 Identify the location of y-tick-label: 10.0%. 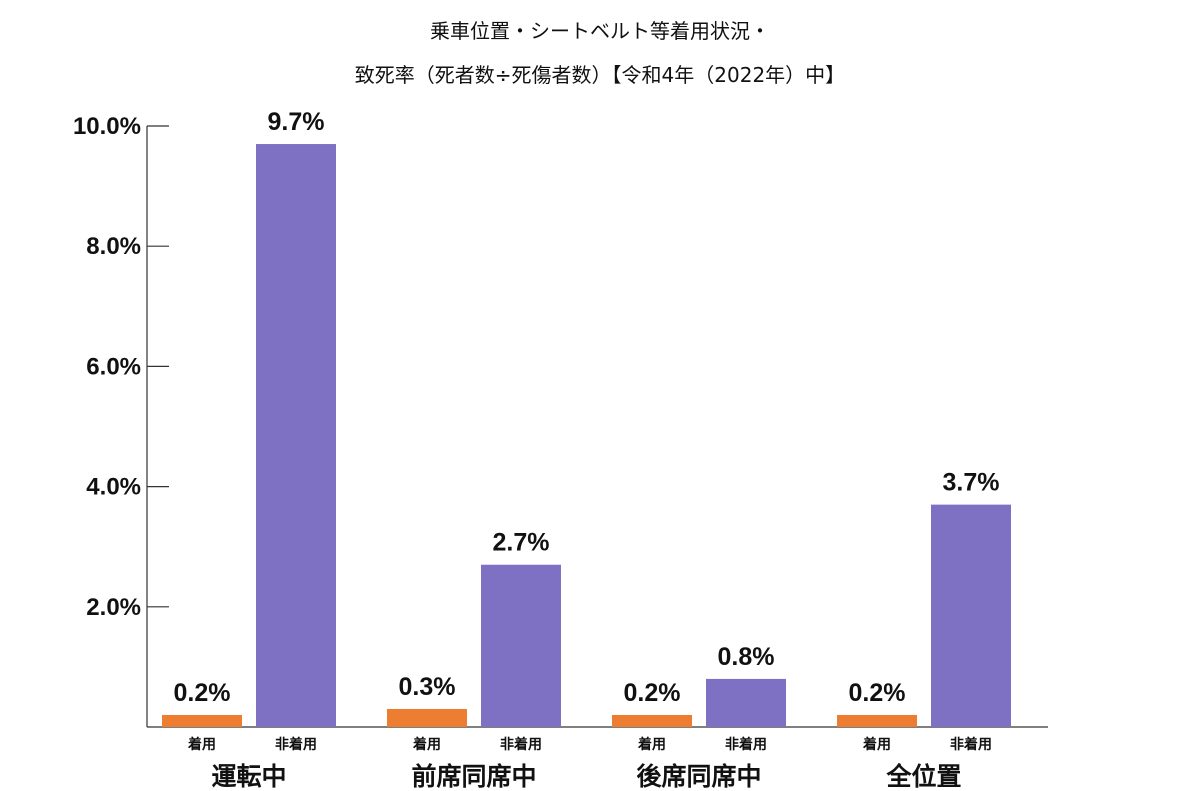
(107, 126).